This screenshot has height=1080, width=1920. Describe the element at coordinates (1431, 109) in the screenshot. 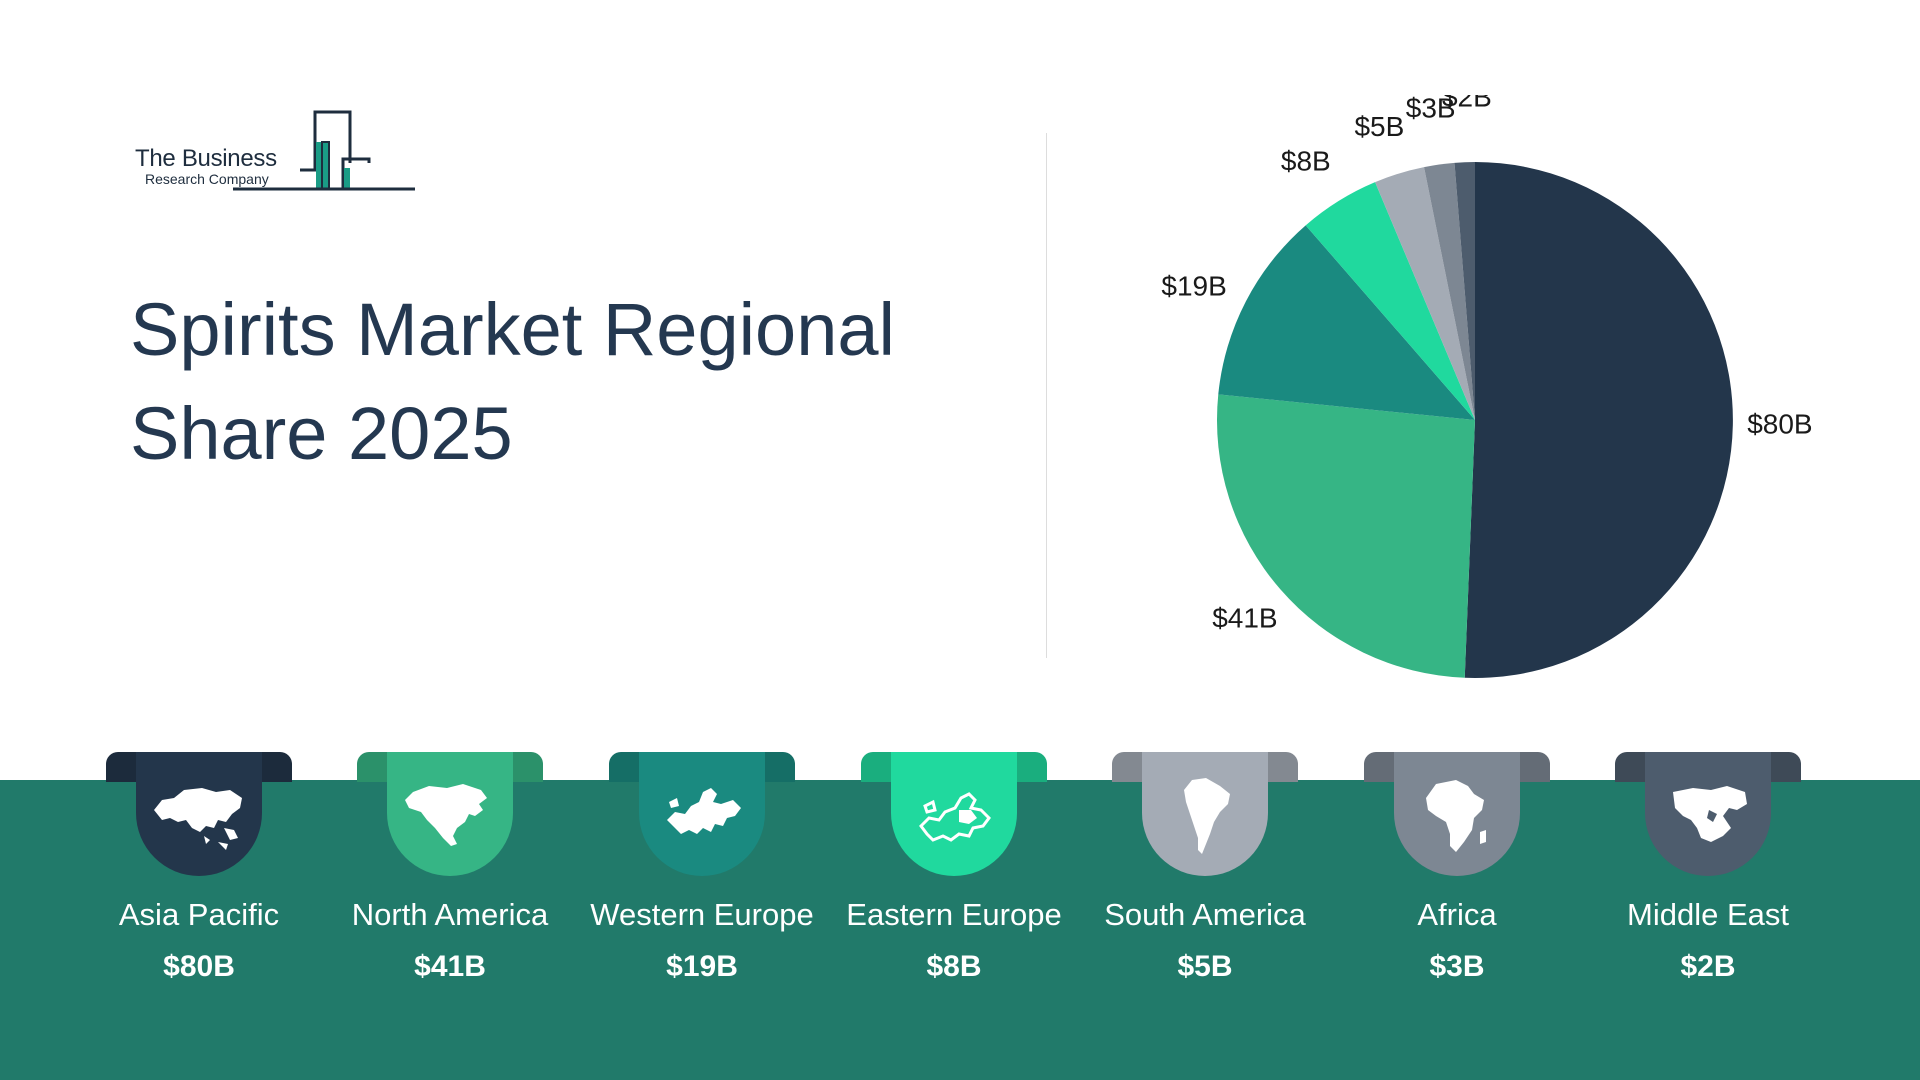

I see `pie-label-africa: $3B` at that location.